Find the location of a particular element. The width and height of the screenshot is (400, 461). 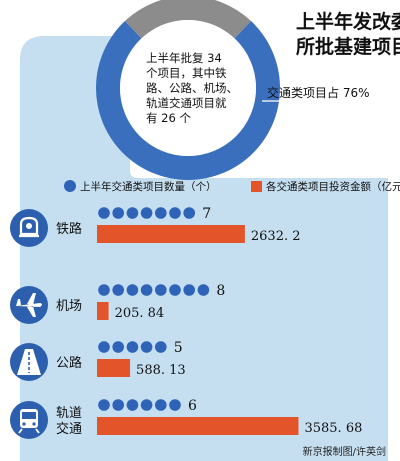

donut-center-line: 轨道交通项目就 is located at coordinates (186, 103).